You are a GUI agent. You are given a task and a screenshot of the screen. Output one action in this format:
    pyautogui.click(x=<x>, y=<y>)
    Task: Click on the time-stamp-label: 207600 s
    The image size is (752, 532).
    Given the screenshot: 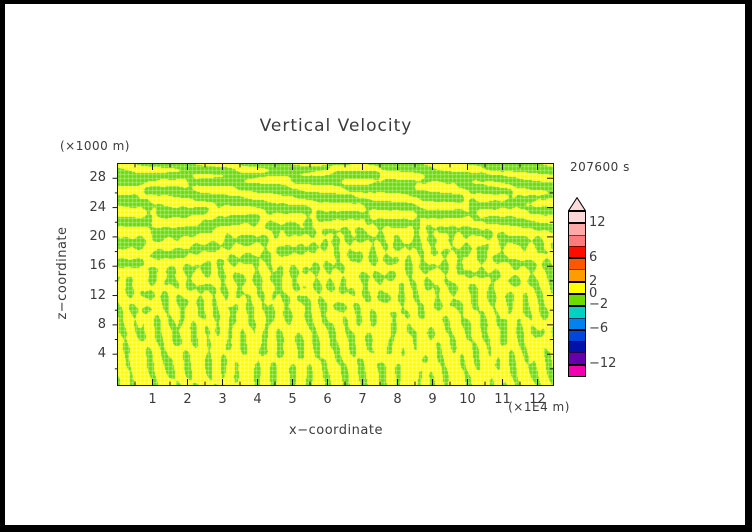 What is the action you would take?
    pyautogui.click(x=600, y=167)
    